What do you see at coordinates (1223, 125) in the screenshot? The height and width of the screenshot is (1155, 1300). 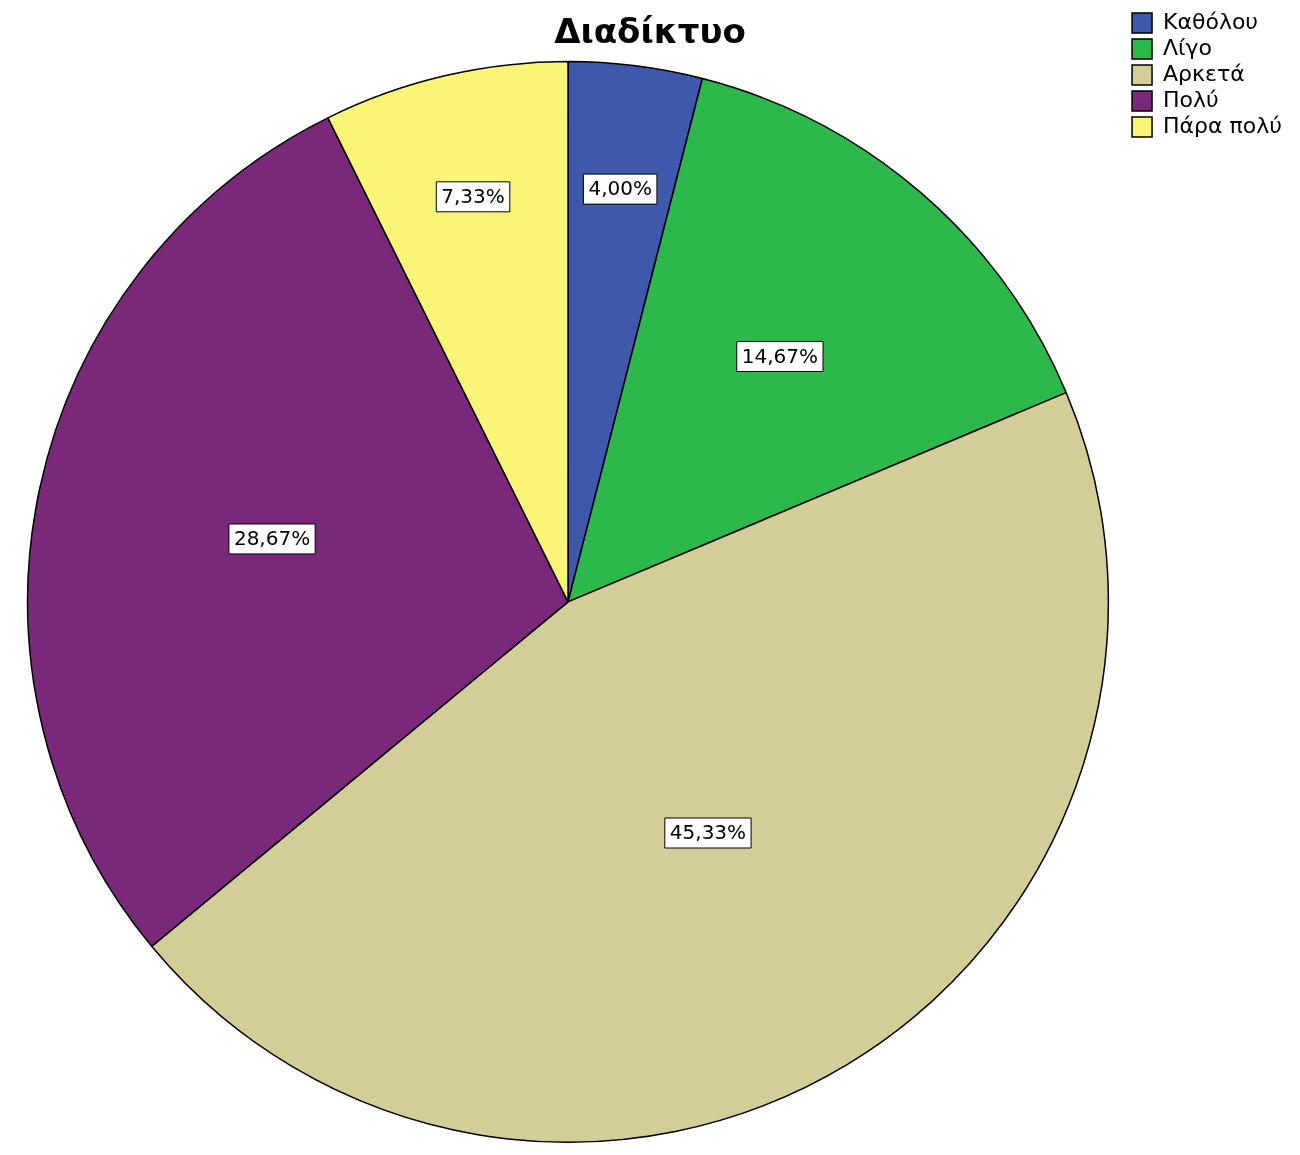 I see `legend-label: Πάρα πολύ` at bounding box center [1223, 125].